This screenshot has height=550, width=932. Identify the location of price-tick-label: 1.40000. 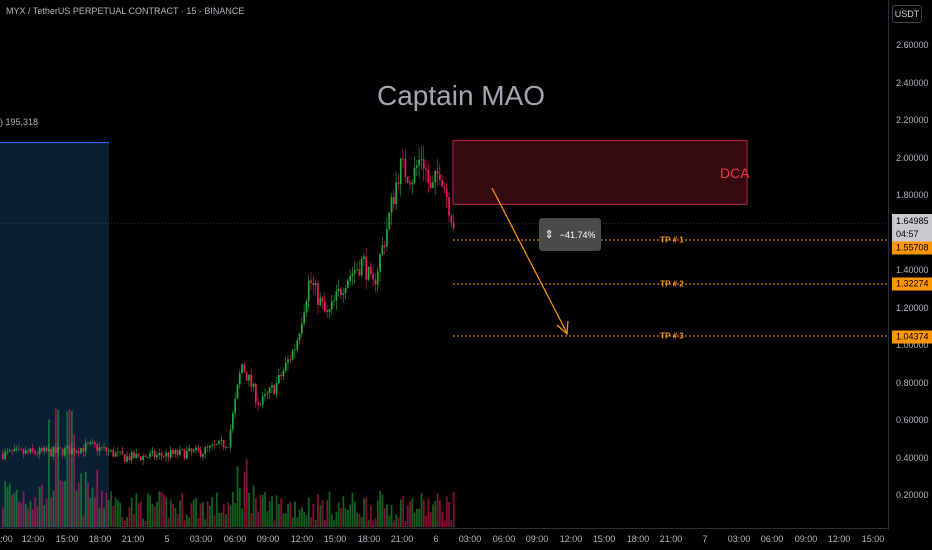
(912, 270).